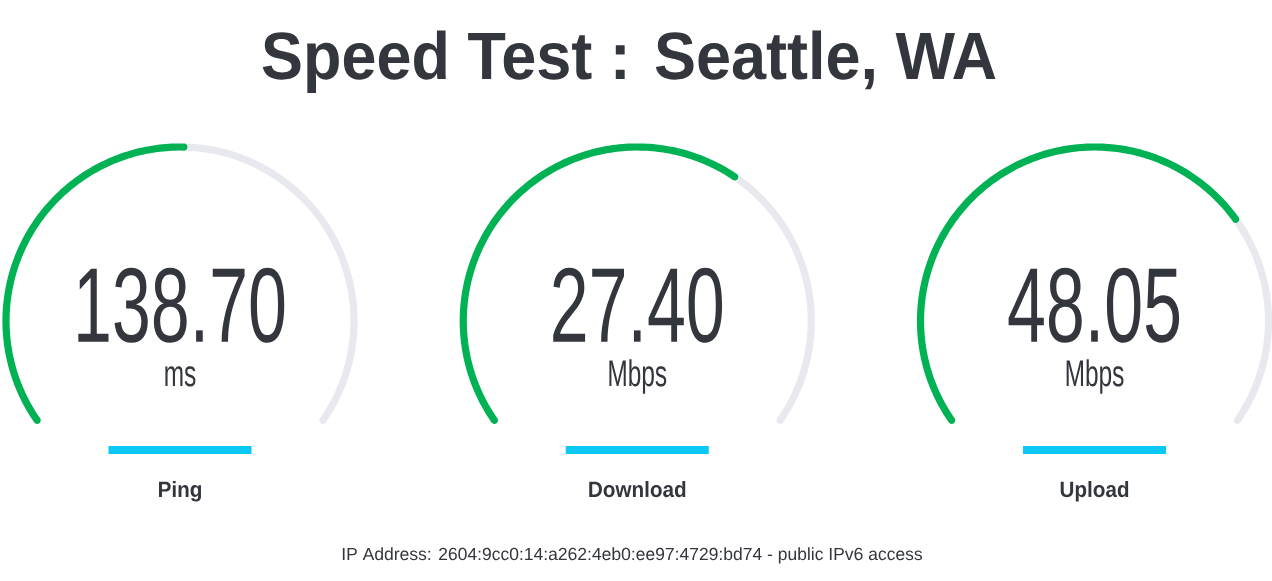  Describe the element at coordinates (632, 555) in the screenshot. I see `text: IP Address: 2604:9cc0:14:a262:4eb0:ee97:4729:bd74 - public IPv6 access` at that location.